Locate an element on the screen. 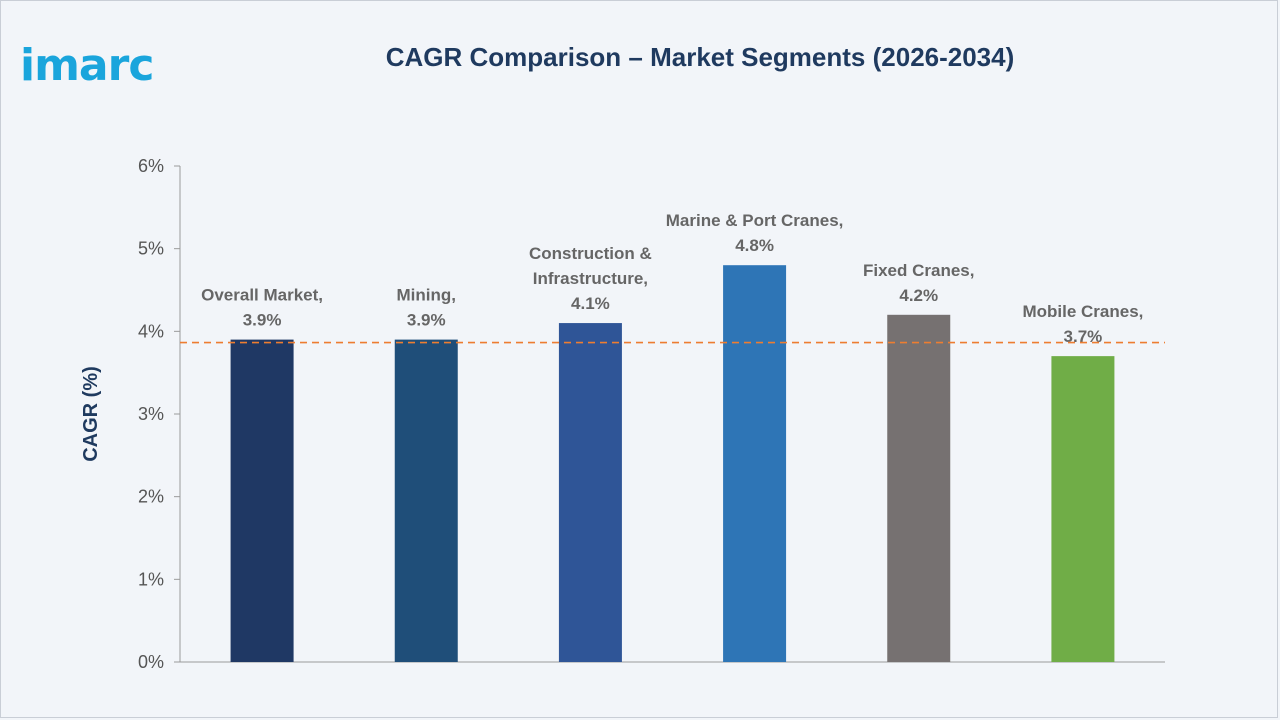  data-label: Mobile Cranes, is located at coordinates (1082, 311).